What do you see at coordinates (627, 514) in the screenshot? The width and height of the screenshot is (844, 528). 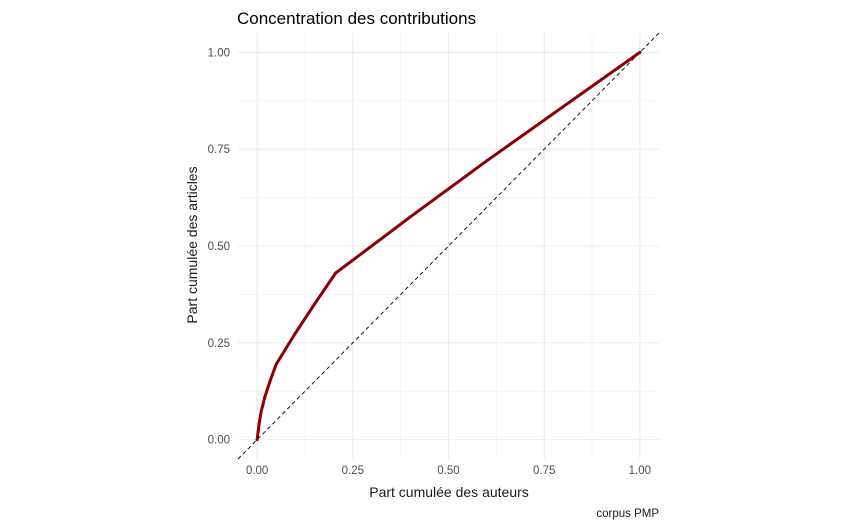 I see `chart-caption: corpus PMP` at bounding box center [627, 514].